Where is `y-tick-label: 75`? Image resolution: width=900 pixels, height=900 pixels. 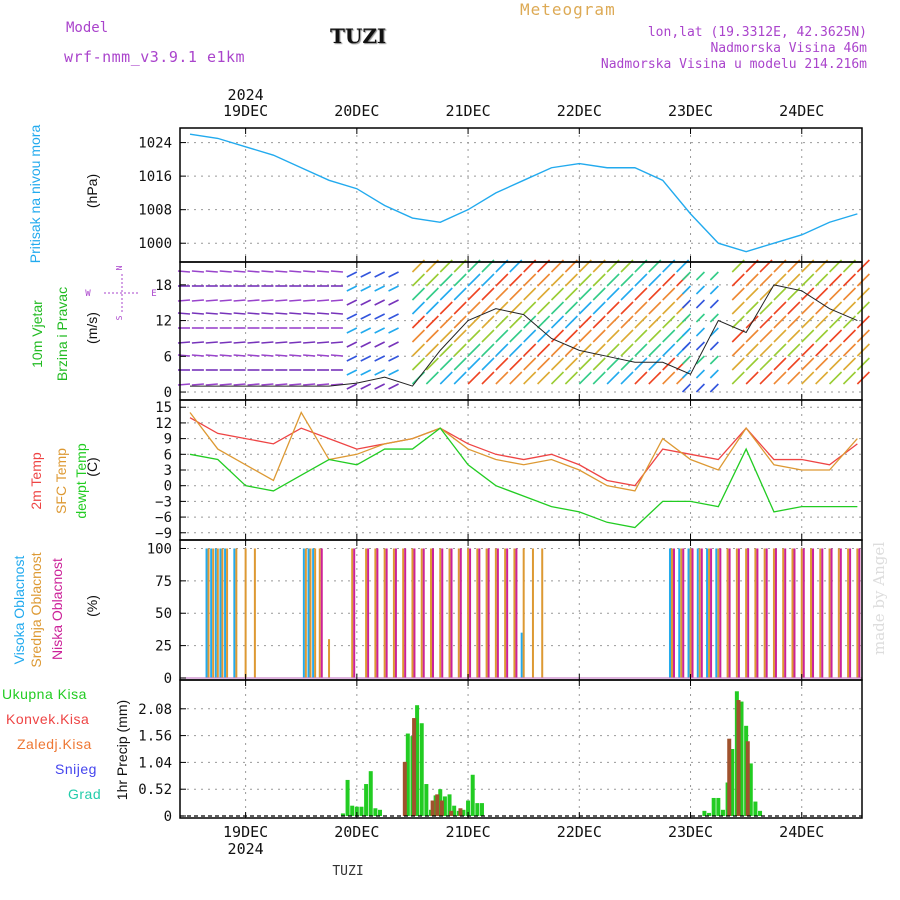
y-tick-label: 75 is located at coordinates (163, 582).